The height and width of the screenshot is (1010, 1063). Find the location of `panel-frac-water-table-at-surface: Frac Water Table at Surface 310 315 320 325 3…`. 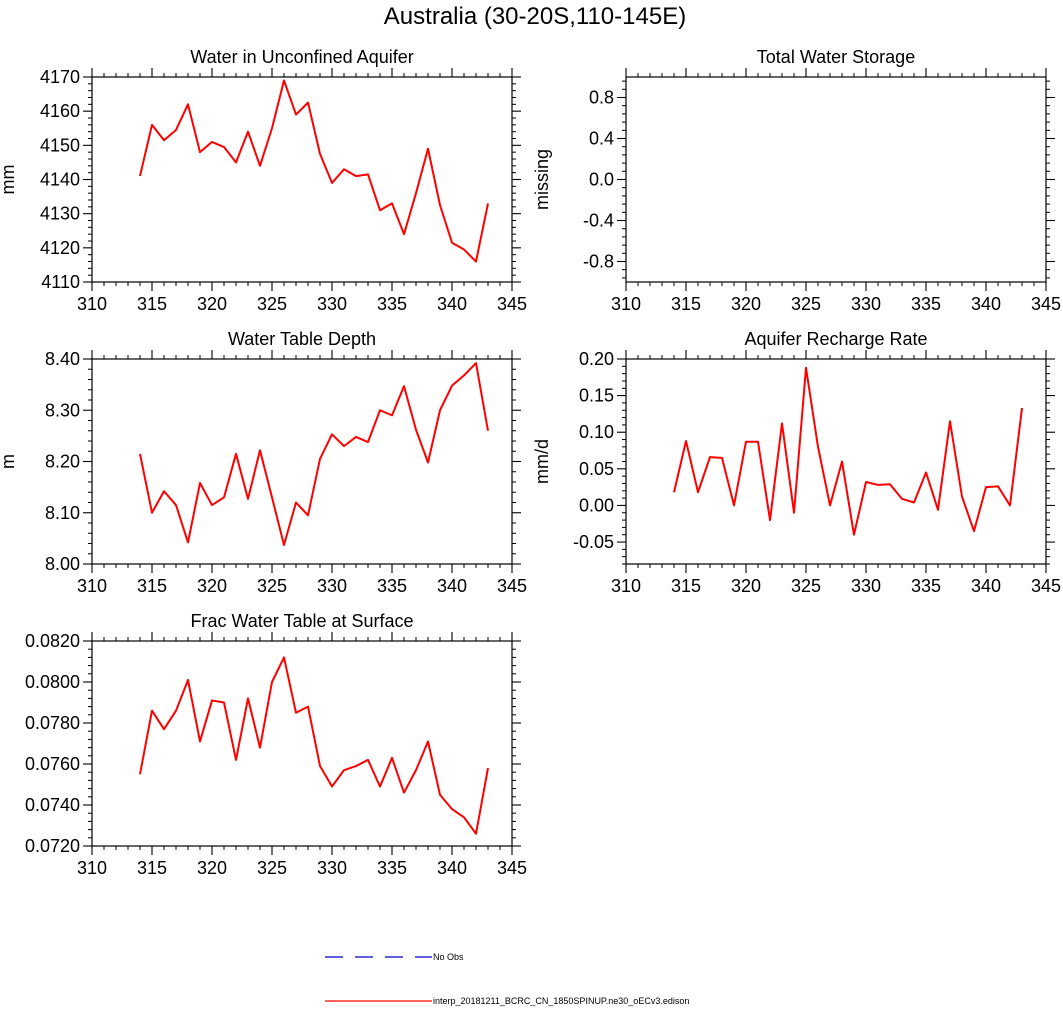

panel-frac-water-table-at-surface: Frac Water Table at Surface 310 315 320 325 3… is located at coordinates (276, 744).